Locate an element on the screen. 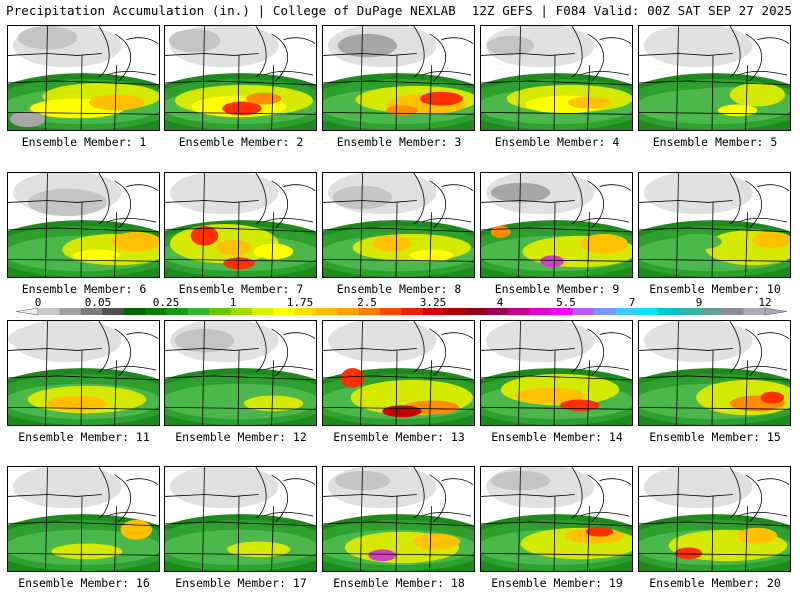 This screenshot has height=600, width=800. colorbar-left-arrow is located at coordinates (27, 311).